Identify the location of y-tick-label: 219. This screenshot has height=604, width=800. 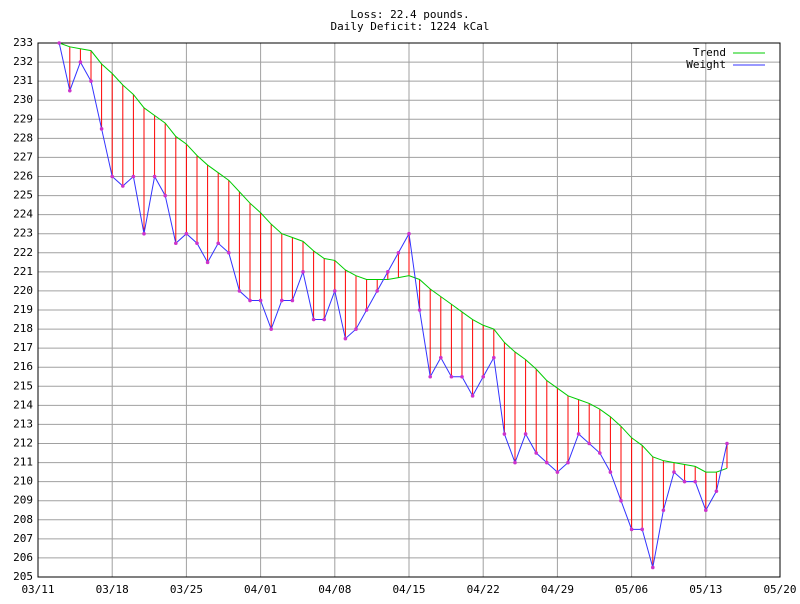
(23, 309).